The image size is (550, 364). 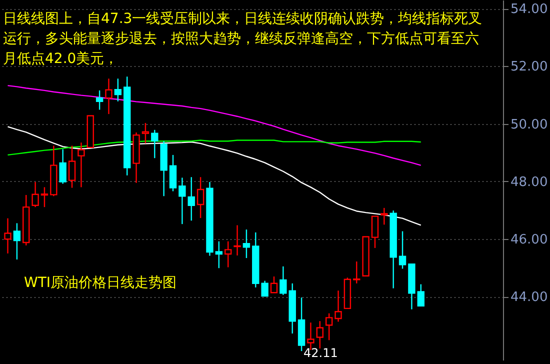 I want to click on y-tick-label: 46.00, so click(x=529, y=240).